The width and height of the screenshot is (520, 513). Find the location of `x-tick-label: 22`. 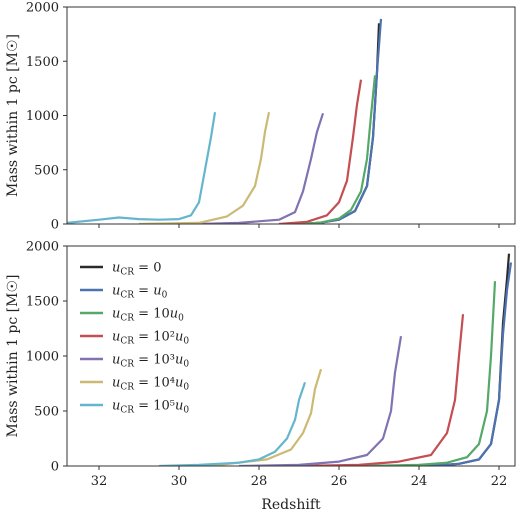

x-tick-label: 22 is located at coordinates (499, 481).